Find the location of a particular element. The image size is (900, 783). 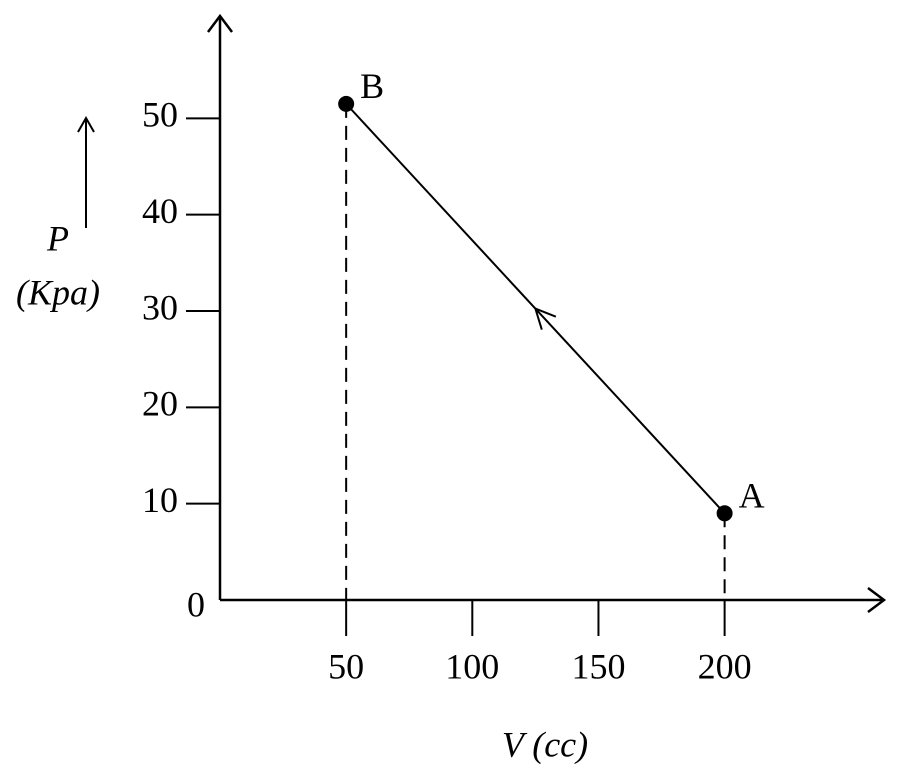

x-label: V (cc) is located at coordinates (545, 744).